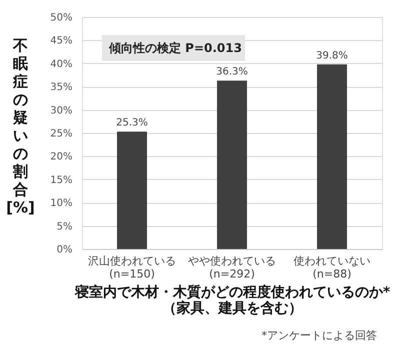 The width and height of the screenshot is (400, 362). What do you see at coordinates (332, 267) in the screenshot?
I see `x-tick-label: 使われていない (n=88)` at bounding box center [332, 267].